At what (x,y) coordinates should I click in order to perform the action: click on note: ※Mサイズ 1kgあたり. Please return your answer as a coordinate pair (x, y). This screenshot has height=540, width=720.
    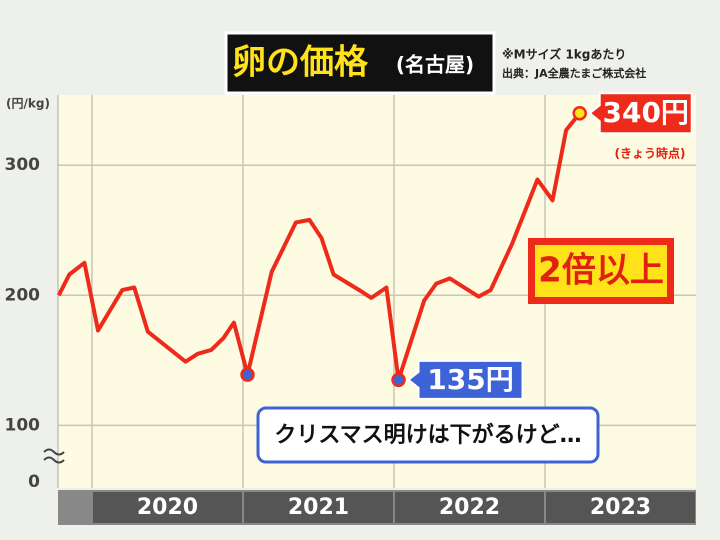
    Looking at the image, I should click on (564, 54).